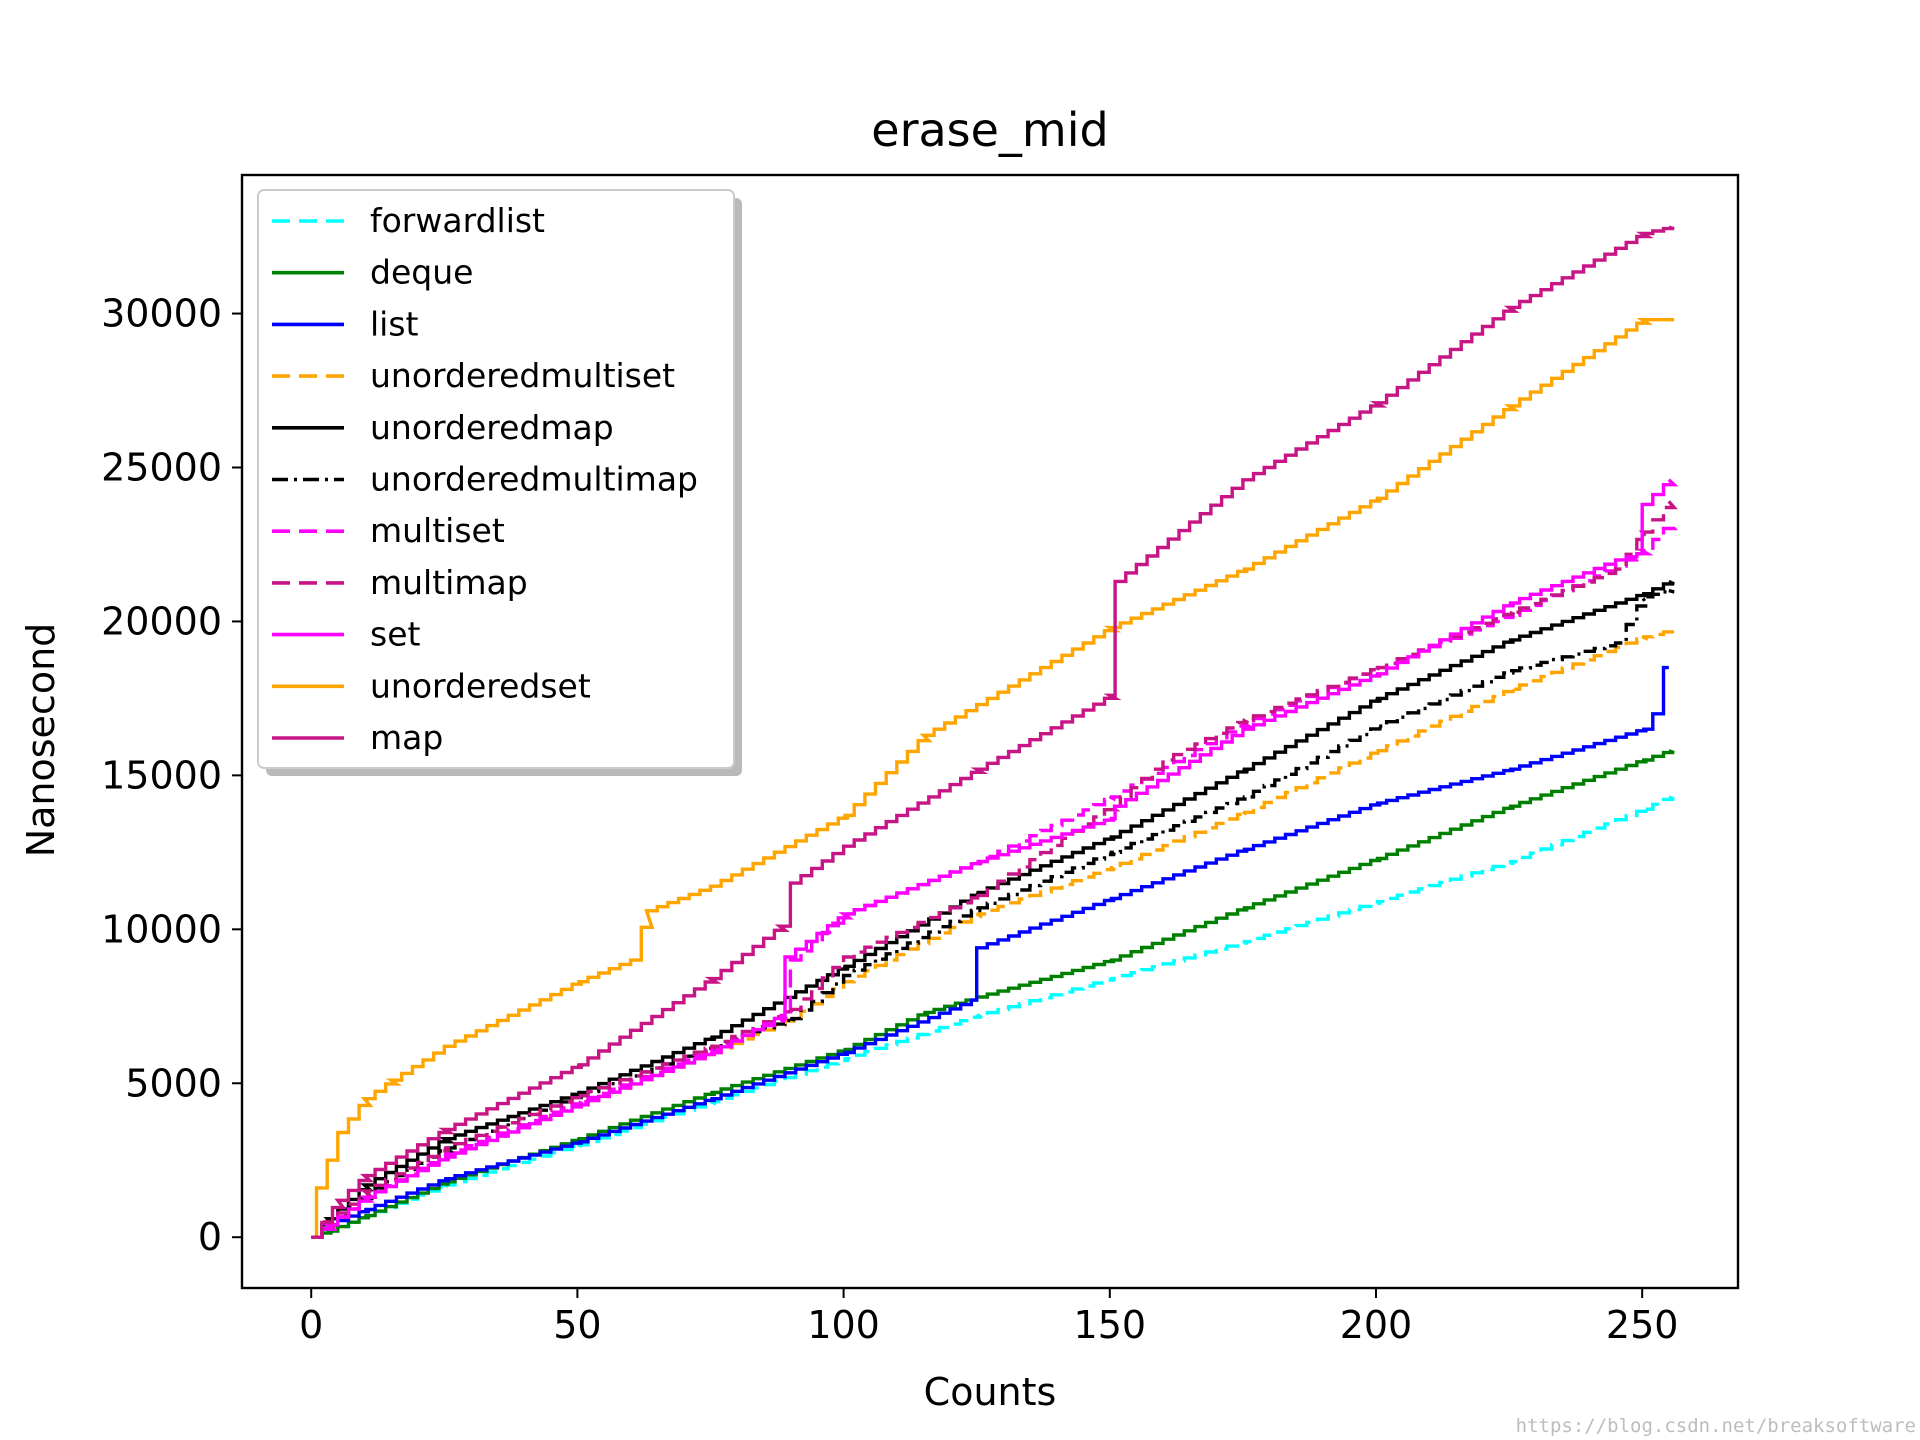 This screenshot has width=1920, height=1440. I want to click on x-tick-label: 200, so click(1376, 1325).